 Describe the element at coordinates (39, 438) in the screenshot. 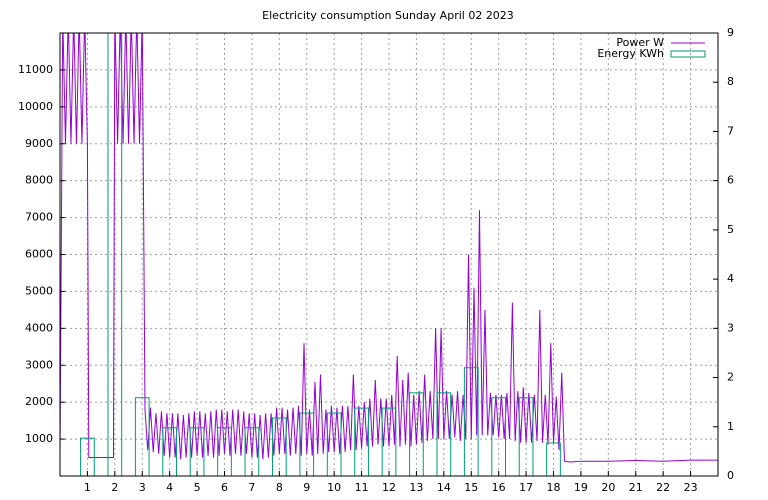

I see `y-tick-label: 1000` at that location.